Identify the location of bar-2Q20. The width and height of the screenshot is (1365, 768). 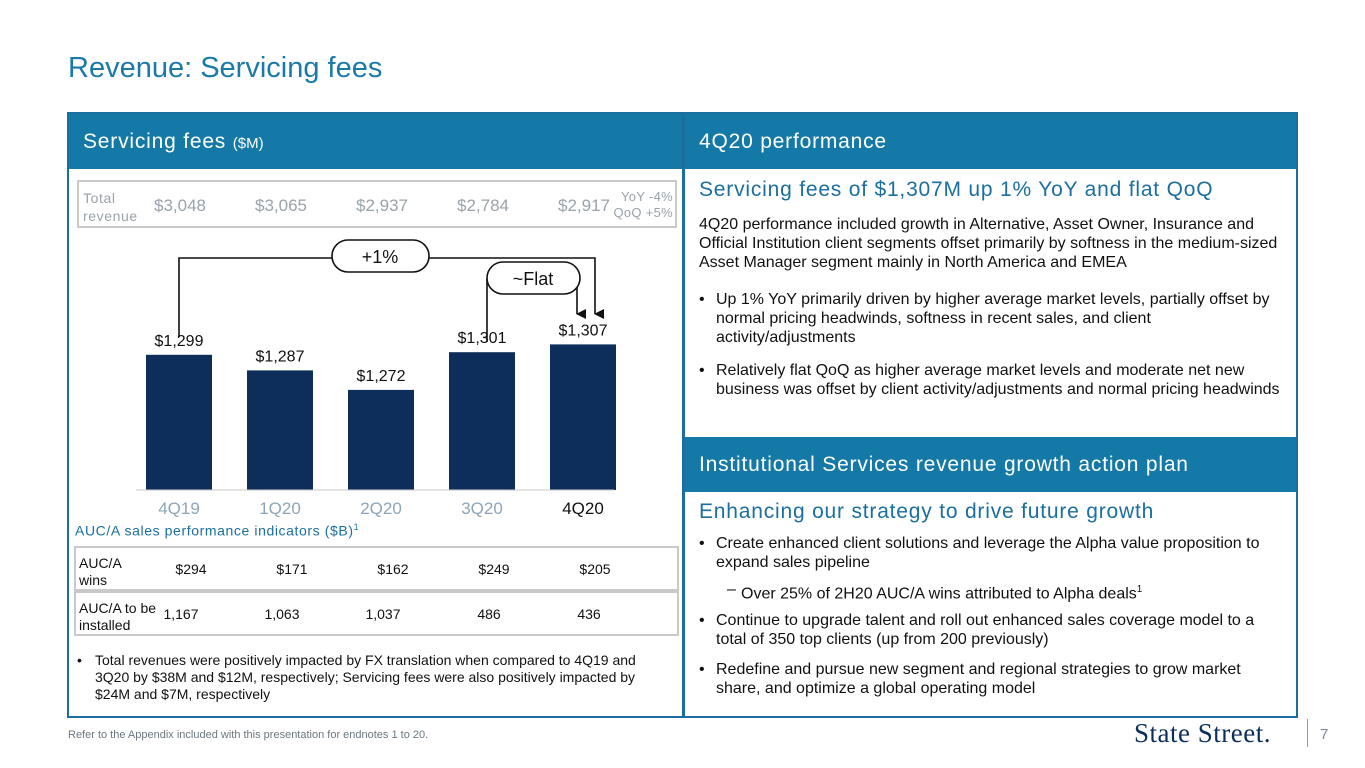
(381, 439).